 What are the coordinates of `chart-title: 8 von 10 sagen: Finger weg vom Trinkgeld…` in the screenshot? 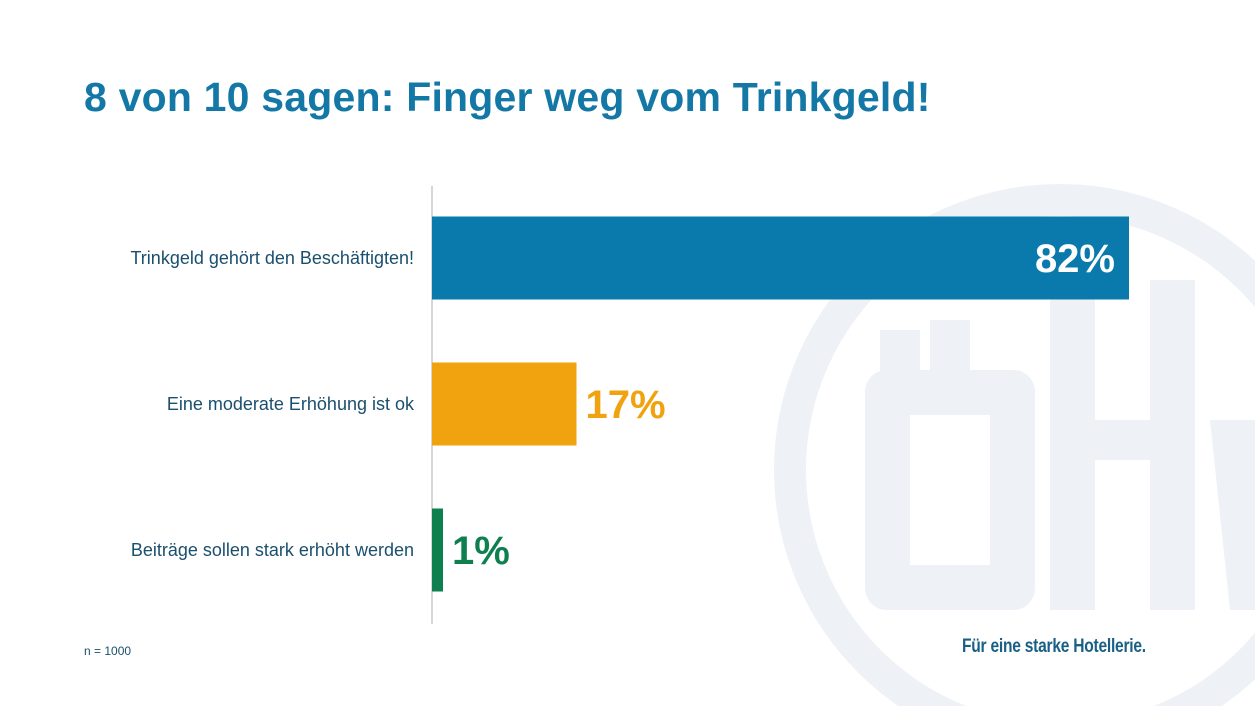 It's located at (507, 97).